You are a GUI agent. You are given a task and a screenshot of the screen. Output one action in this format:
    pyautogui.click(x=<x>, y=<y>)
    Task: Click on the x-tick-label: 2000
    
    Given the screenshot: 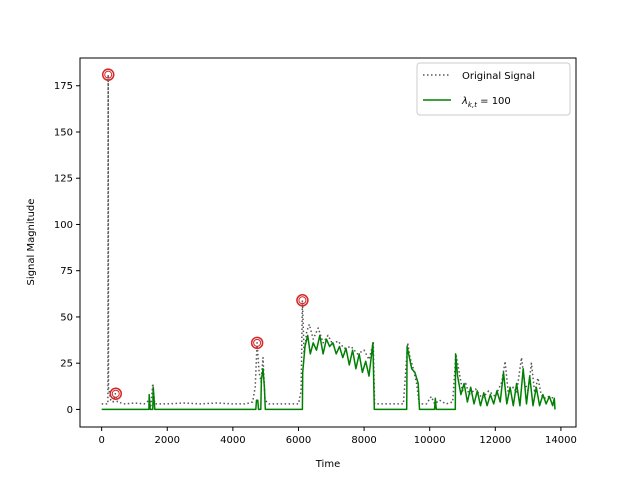 What is the action you would take?
    pyautogui.click(x=167, y=440)
    